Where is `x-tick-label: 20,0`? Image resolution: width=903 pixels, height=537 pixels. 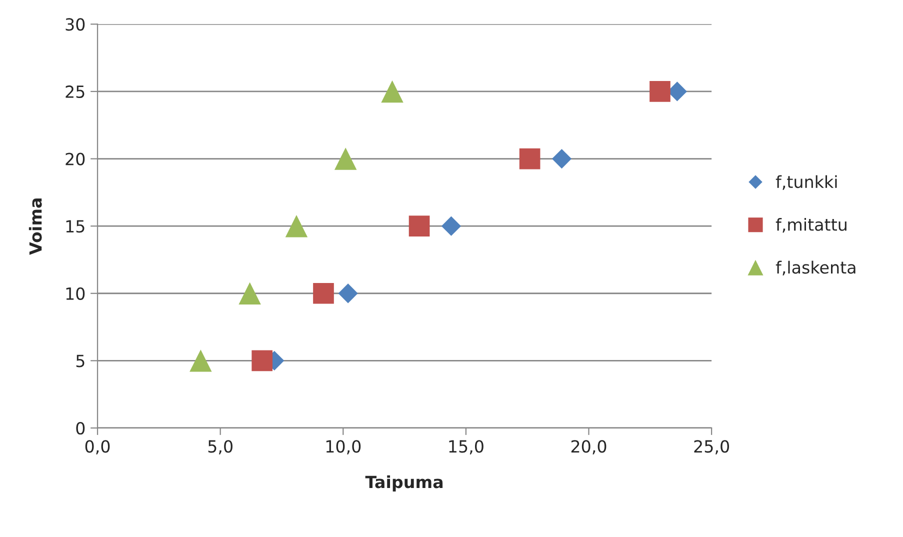 x-tick-label: 20,0 is located at coordinates (588, 447).